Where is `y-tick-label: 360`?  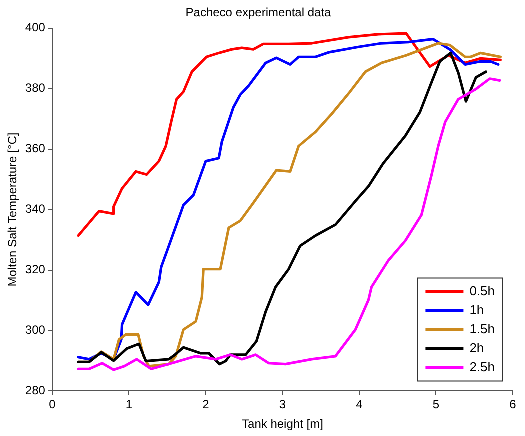
y-tick-label: 360 is located at coordinates (35, 149).